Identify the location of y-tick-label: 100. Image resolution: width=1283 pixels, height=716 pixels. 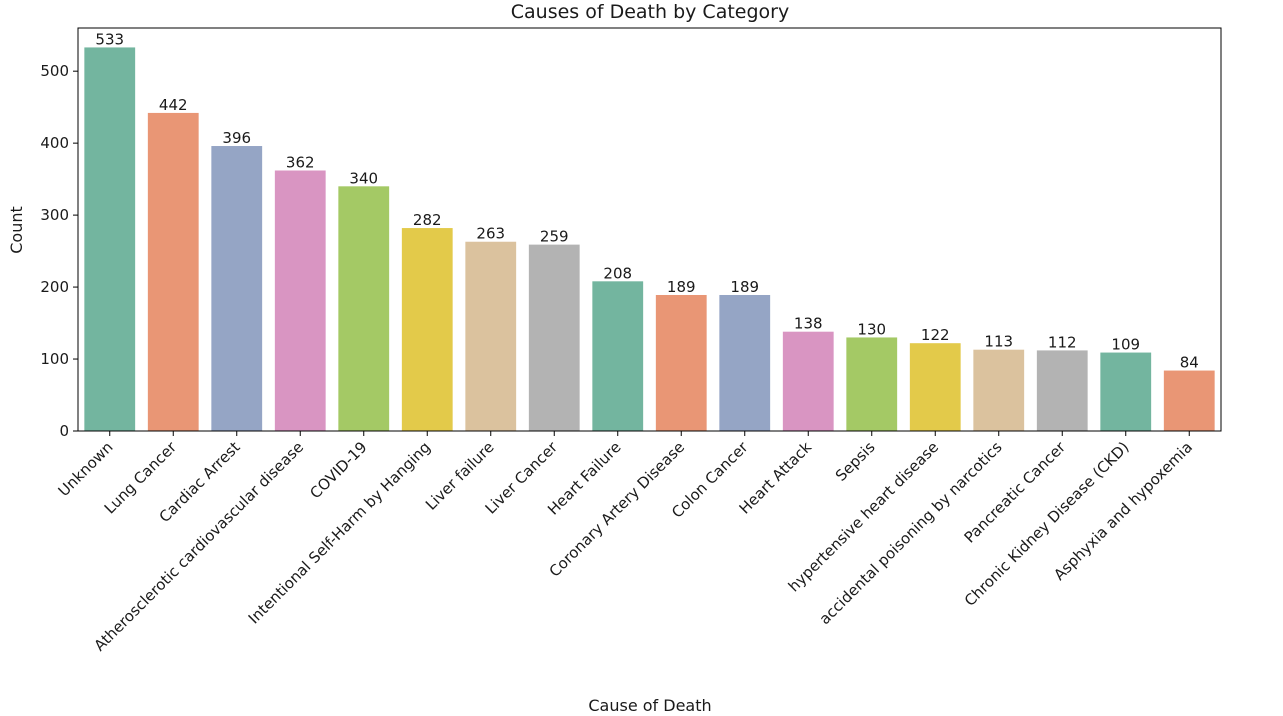
(54, 359).